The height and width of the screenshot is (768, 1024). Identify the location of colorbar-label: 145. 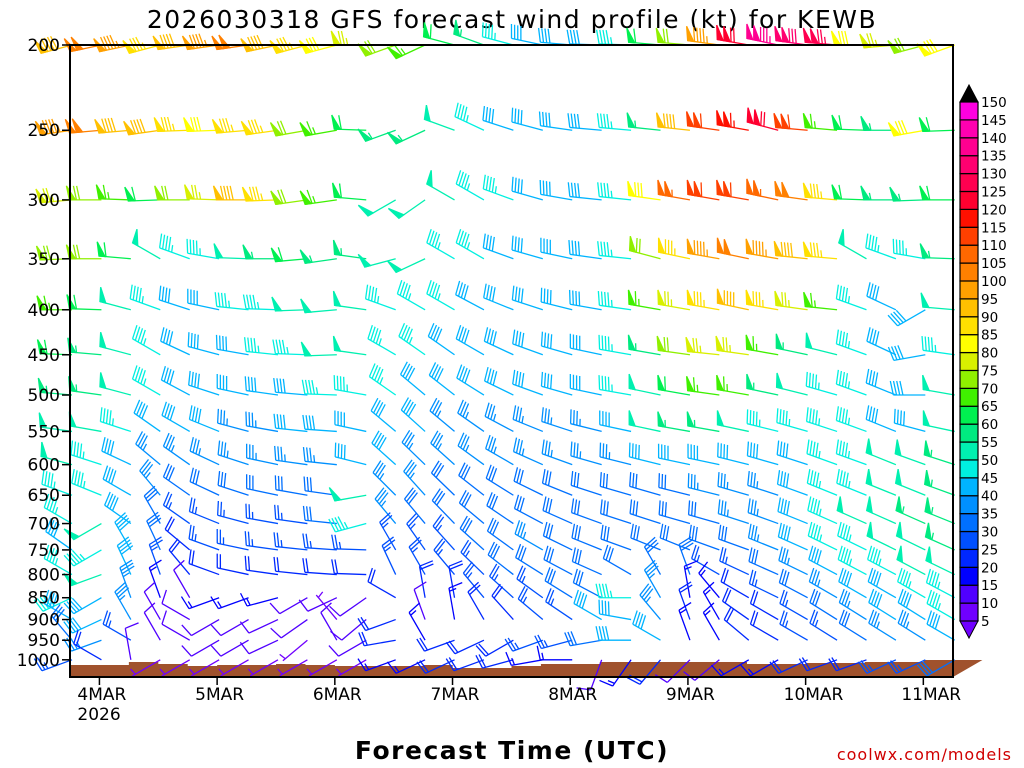
(994, 121).